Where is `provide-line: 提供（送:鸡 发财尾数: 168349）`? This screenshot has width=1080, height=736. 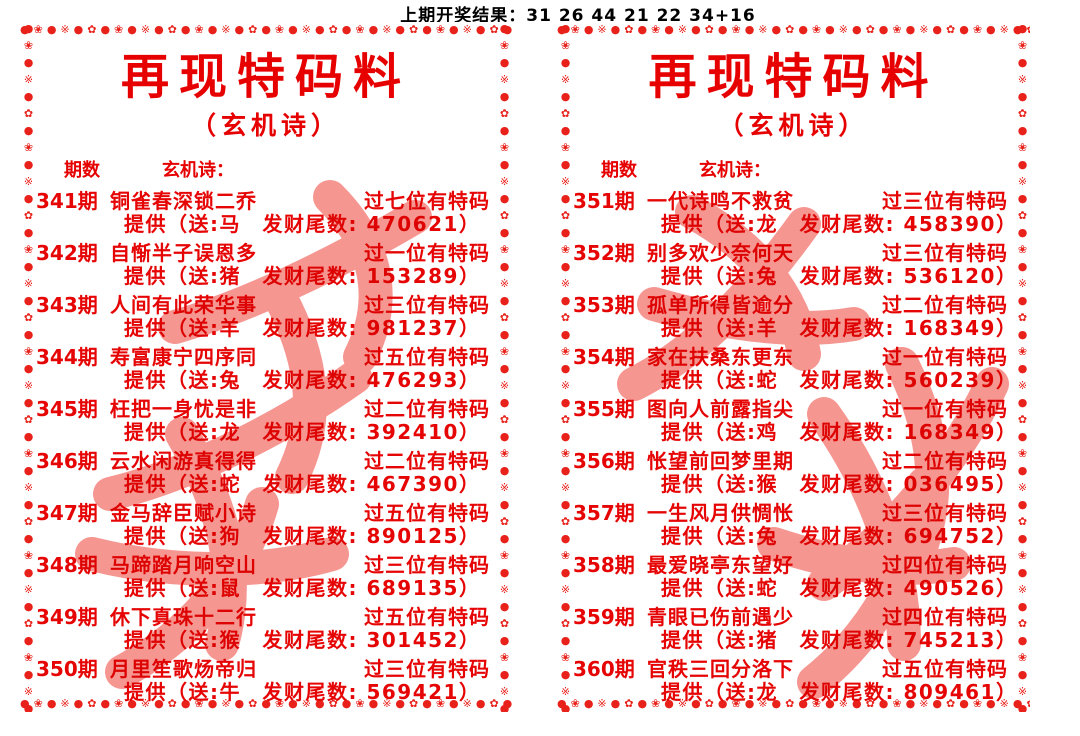
provide-line: 提供（送:鸡 发财尾数: 168349） is located at coordinates (839, 432).